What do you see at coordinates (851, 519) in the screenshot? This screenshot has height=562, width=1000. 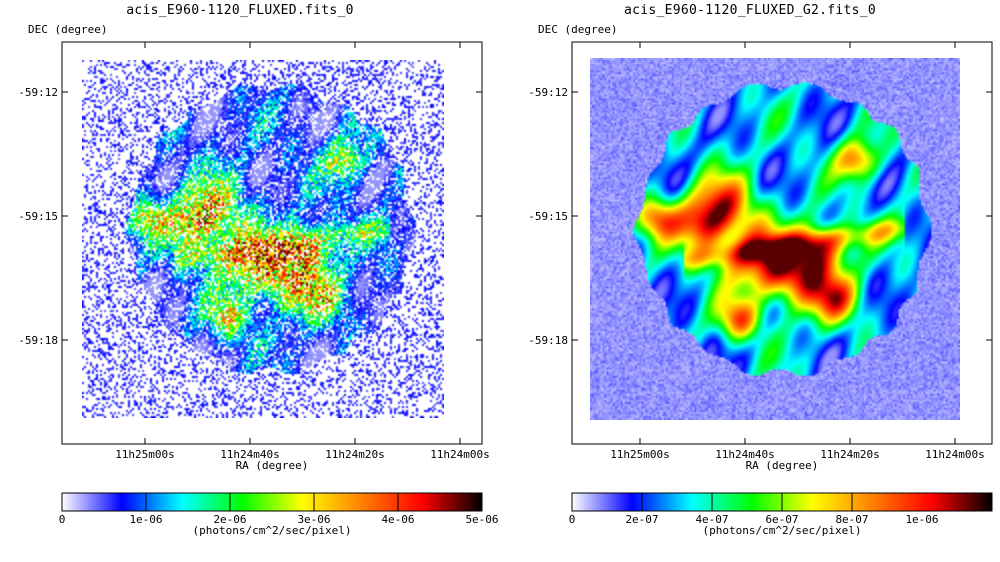 I see `colorbar-tick-label: 8e-07` at bounding box center [851, 519].